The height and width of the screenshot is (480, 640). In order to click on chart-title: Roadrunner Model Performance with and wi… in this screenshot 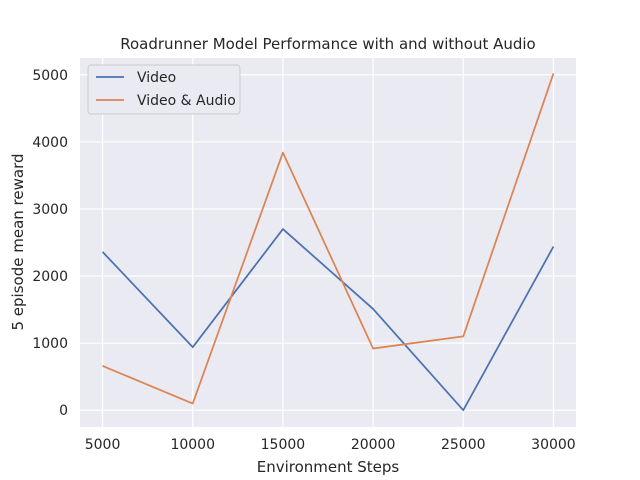, I will do `click(328, 44)`.